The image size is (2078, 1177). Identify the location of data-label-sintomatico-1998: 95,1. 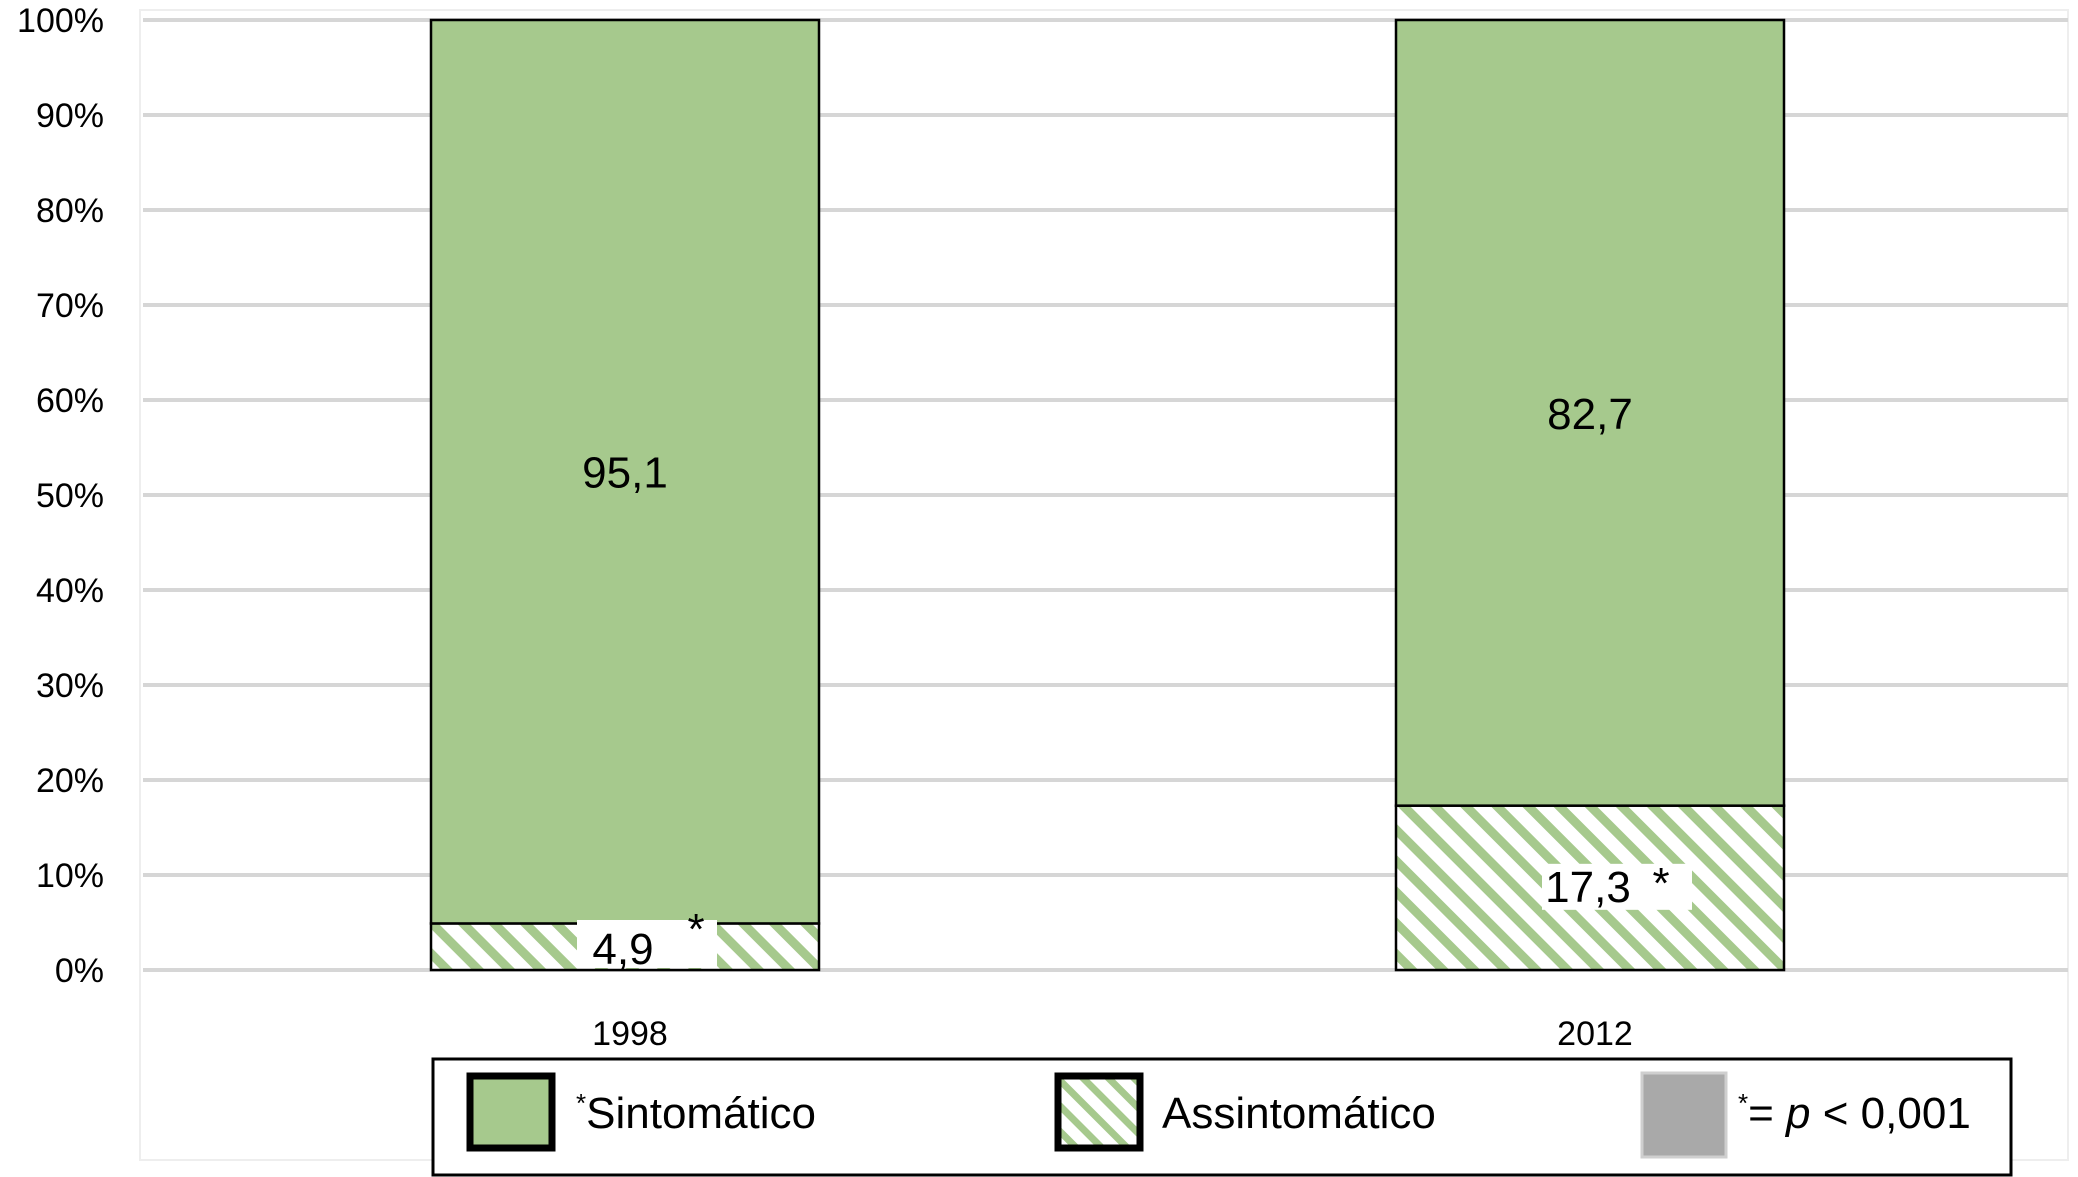
(625, 473).